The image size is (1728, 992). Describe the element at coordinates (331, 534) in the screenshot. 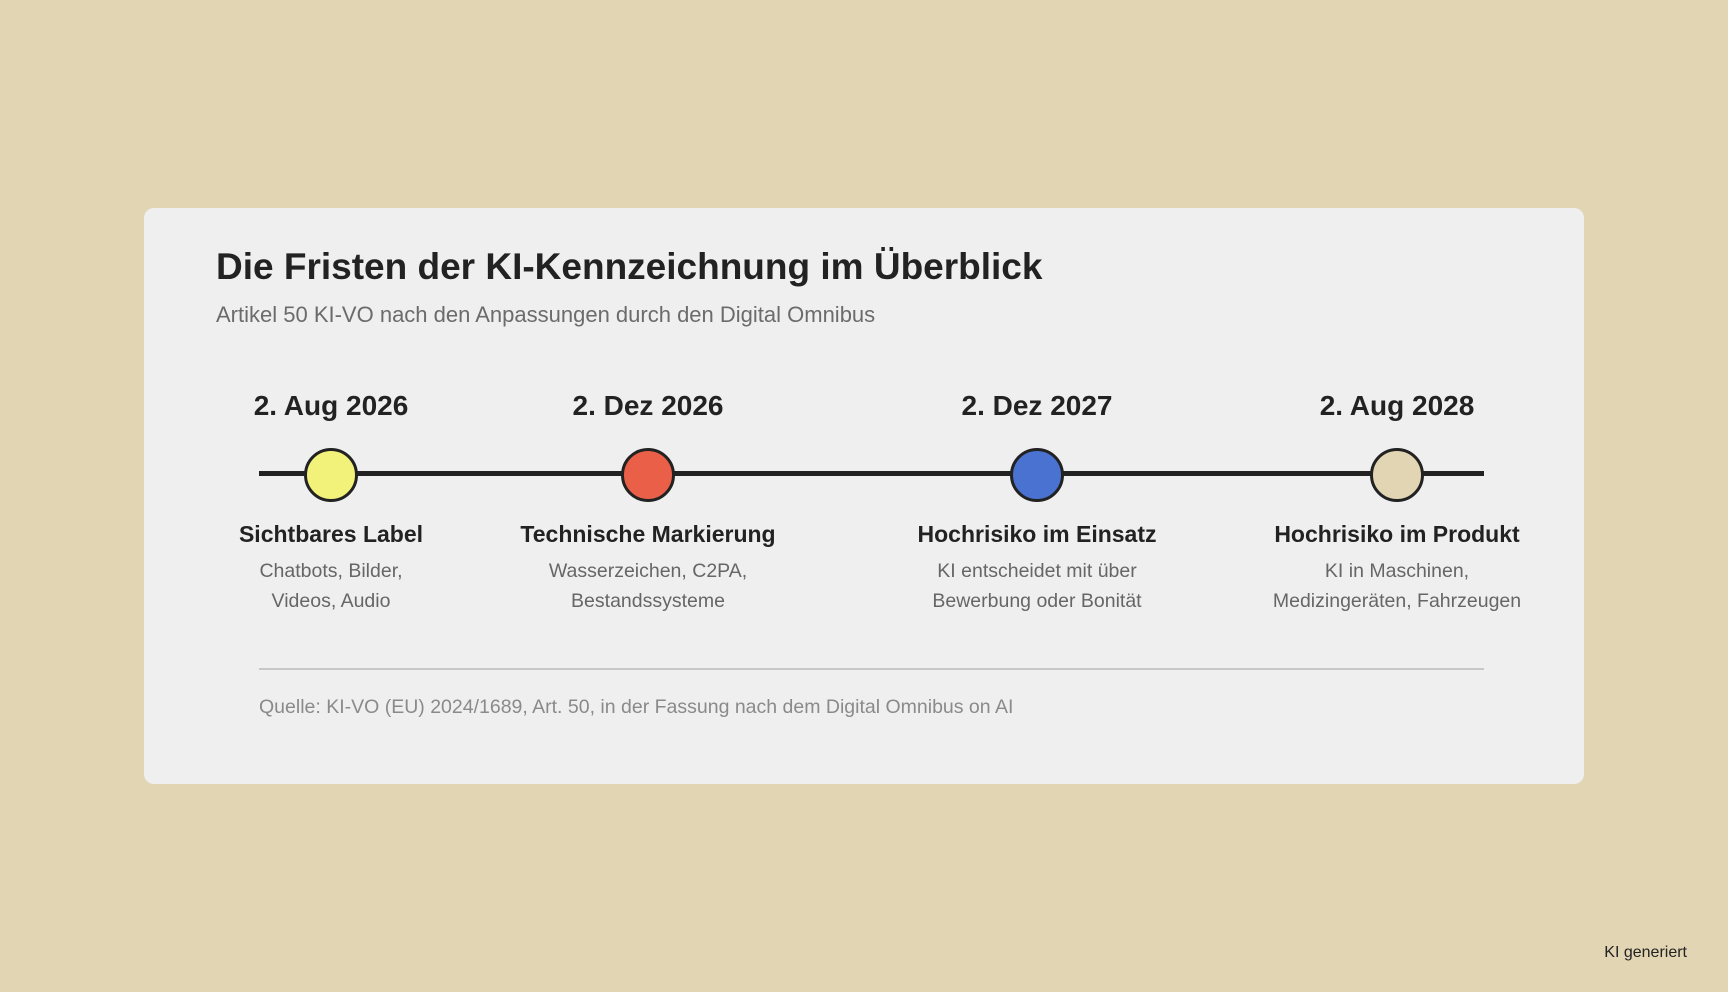

I see `milestone-label: Sichtbares Label` at that location.